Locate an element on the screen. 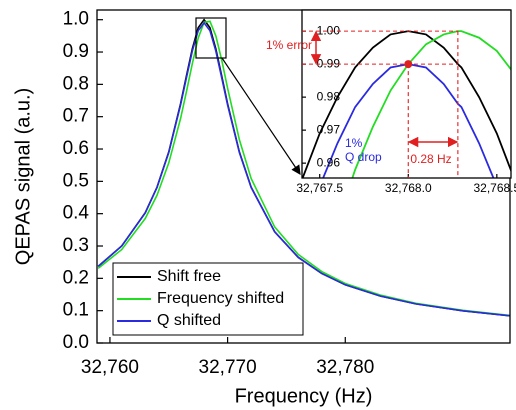 The height and width of the screenshot is (410, 516). x-axis-label: Frequency (Hz) is located at coordinates (304, 396).